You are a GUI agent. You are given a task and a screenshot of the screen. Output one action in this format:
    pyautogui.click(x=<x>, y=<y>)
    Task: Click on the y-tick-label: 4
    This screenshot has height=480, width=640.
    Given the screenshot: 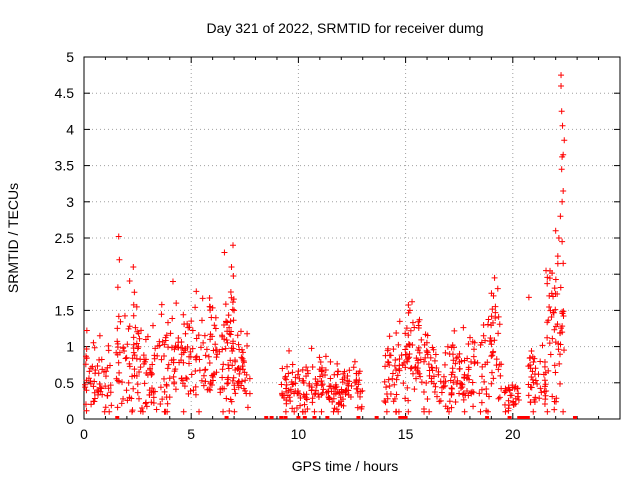 What is the action you would take?
    pyautogui.click(x=70, y=129)
    